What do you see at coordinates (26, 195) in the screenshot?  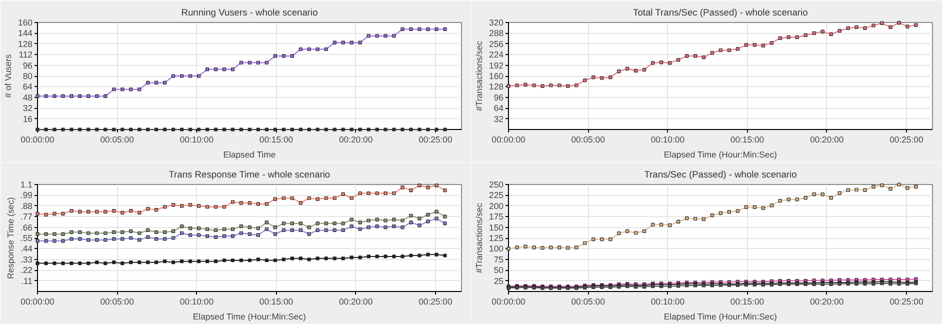 I see `y-tick-label: .99` at bounding box center [26, 195].